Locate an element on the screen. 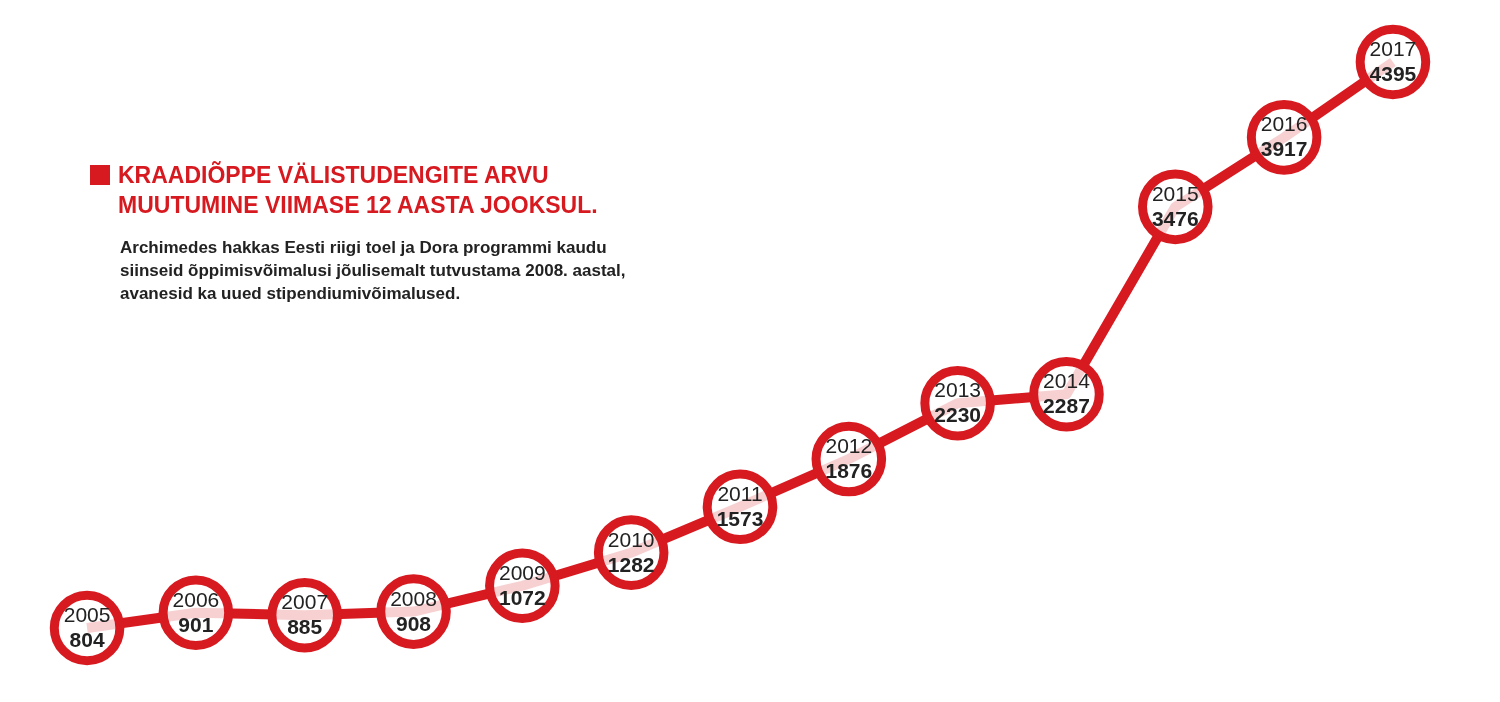 The width and height of the screenshot is (1500, 702). data-label: 1282 is located at coordinates (631, 564).